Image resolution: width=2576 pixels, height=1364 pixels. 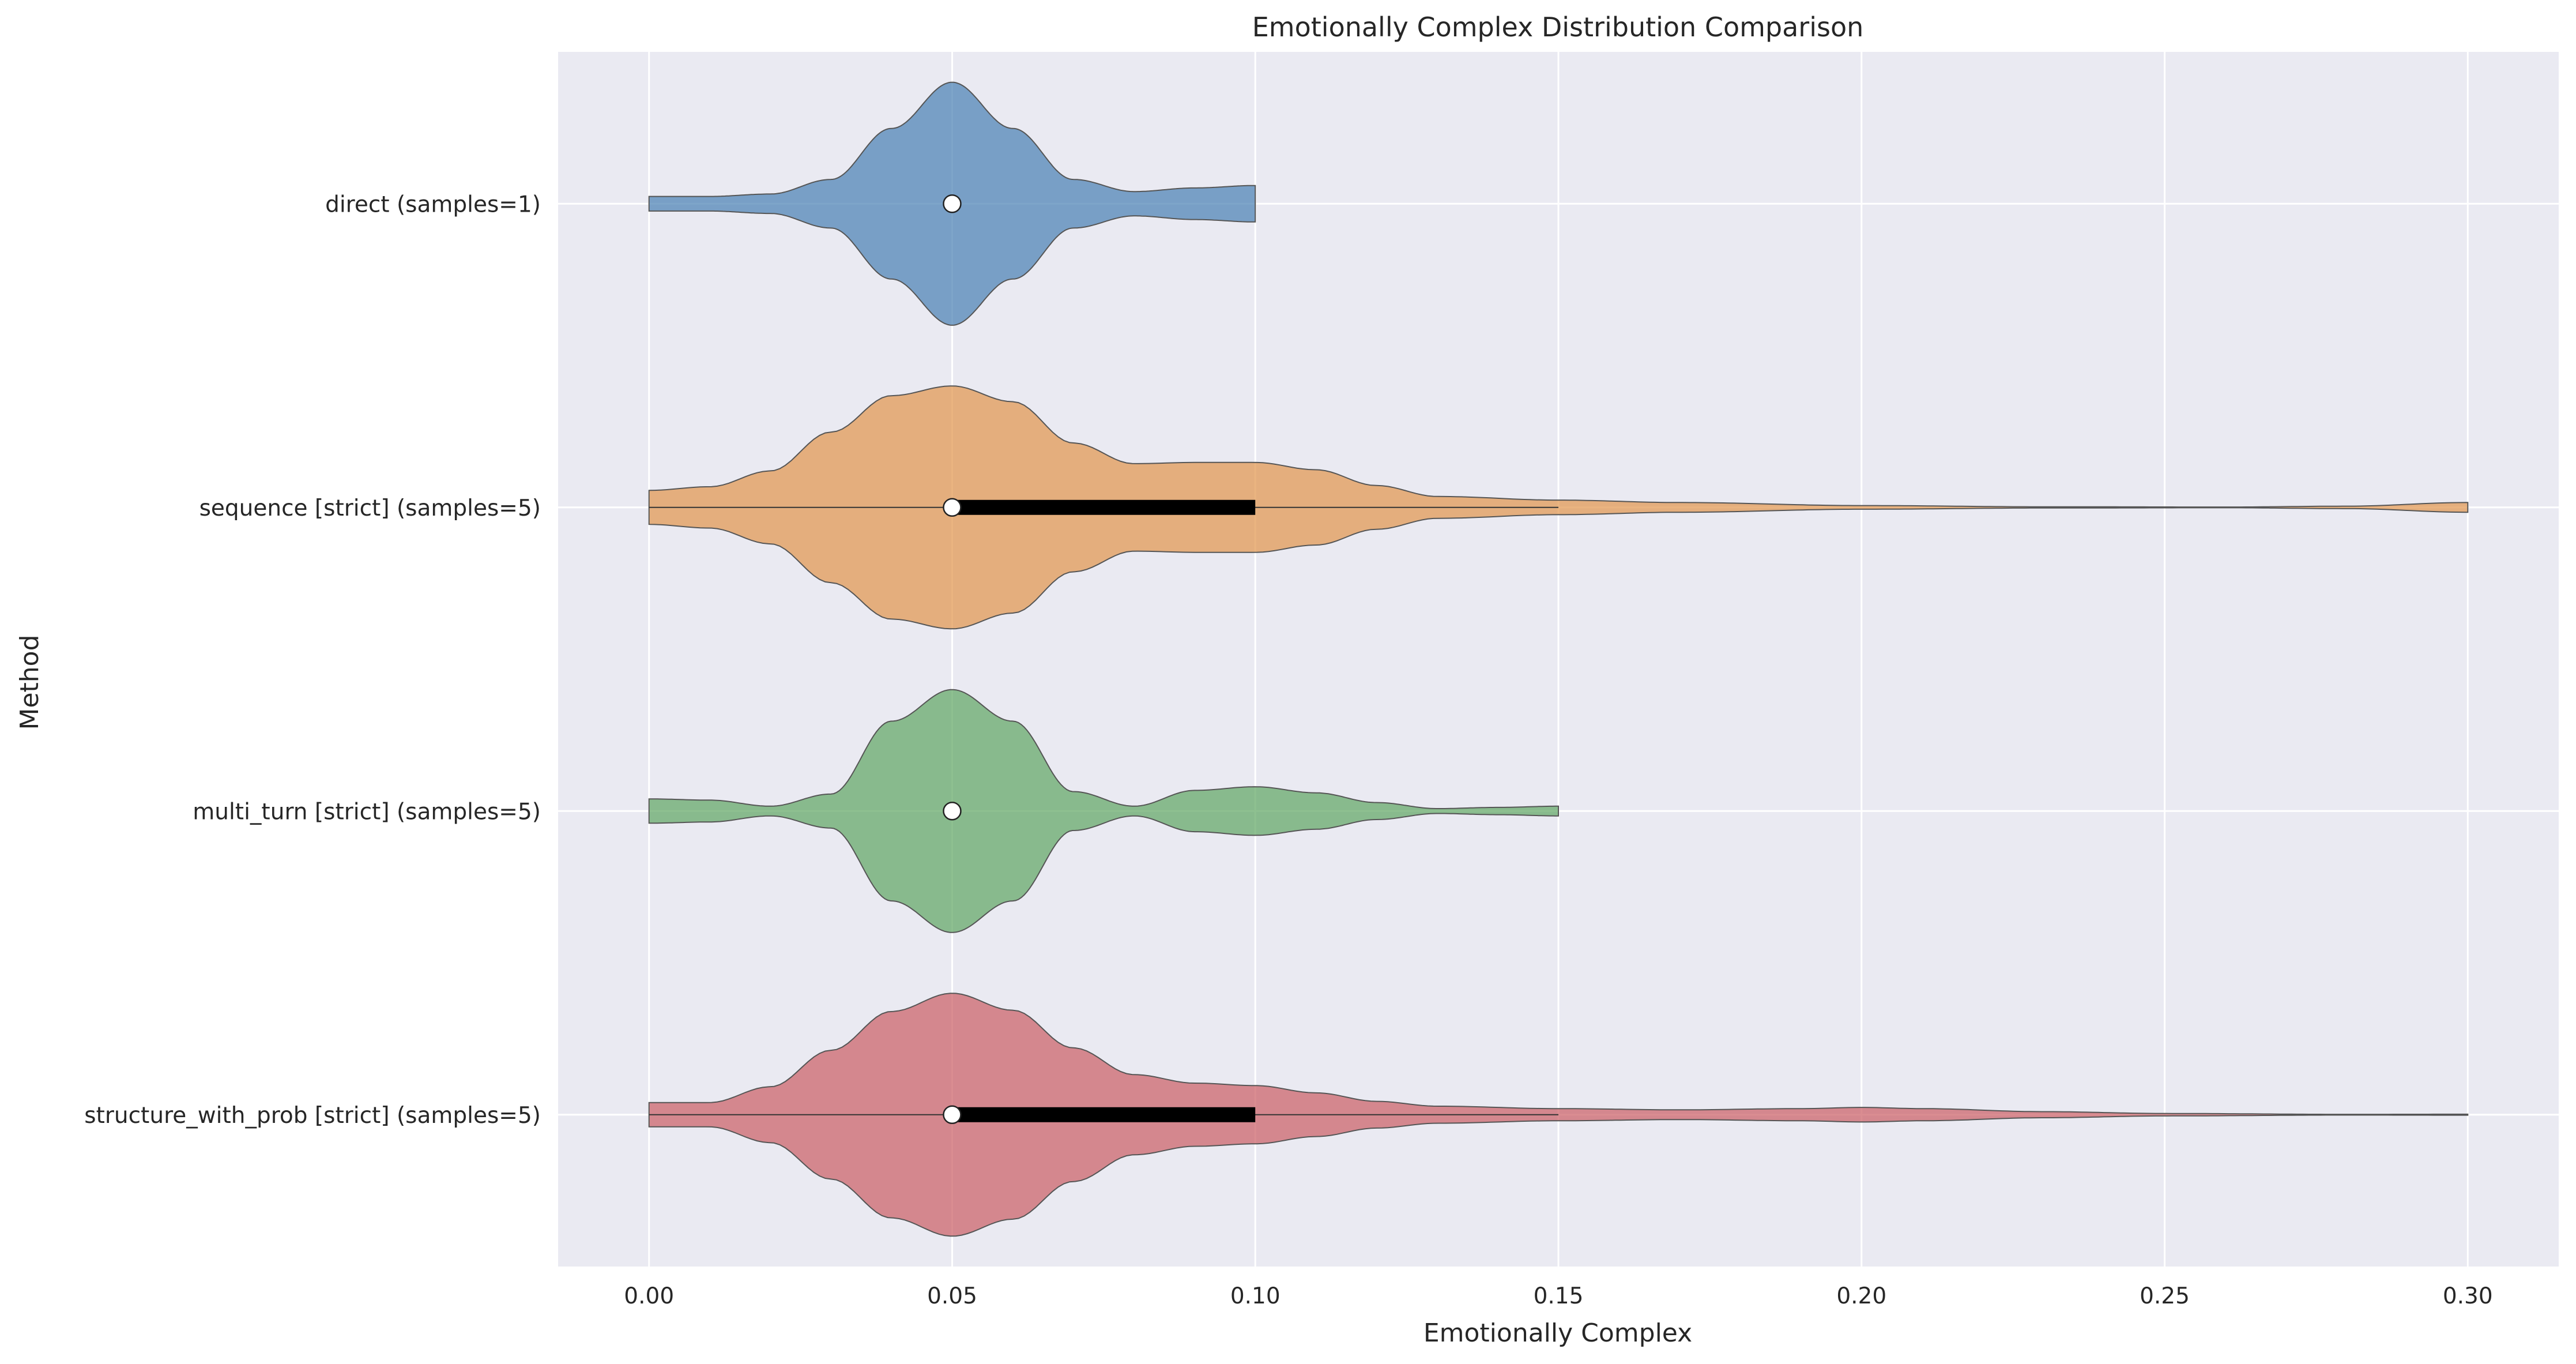 I want to click on violin-body, so click(x=1103, y=811).